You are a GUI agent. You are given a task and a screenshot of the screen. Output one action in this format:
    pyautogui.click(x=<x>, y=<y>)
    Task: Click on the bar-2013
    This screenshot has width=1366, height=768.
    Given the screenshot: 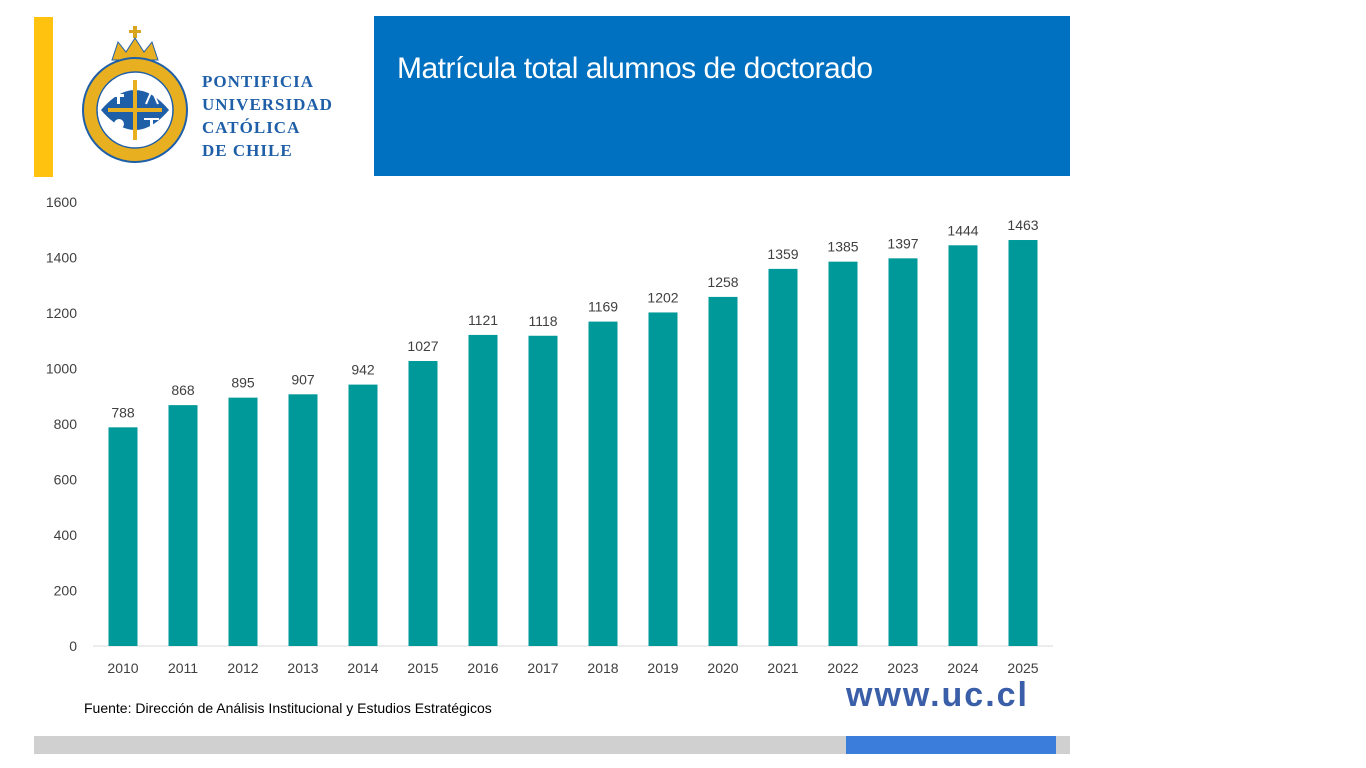 What is the action you would take?
    pyautogui.click(x=303, y=520)
    